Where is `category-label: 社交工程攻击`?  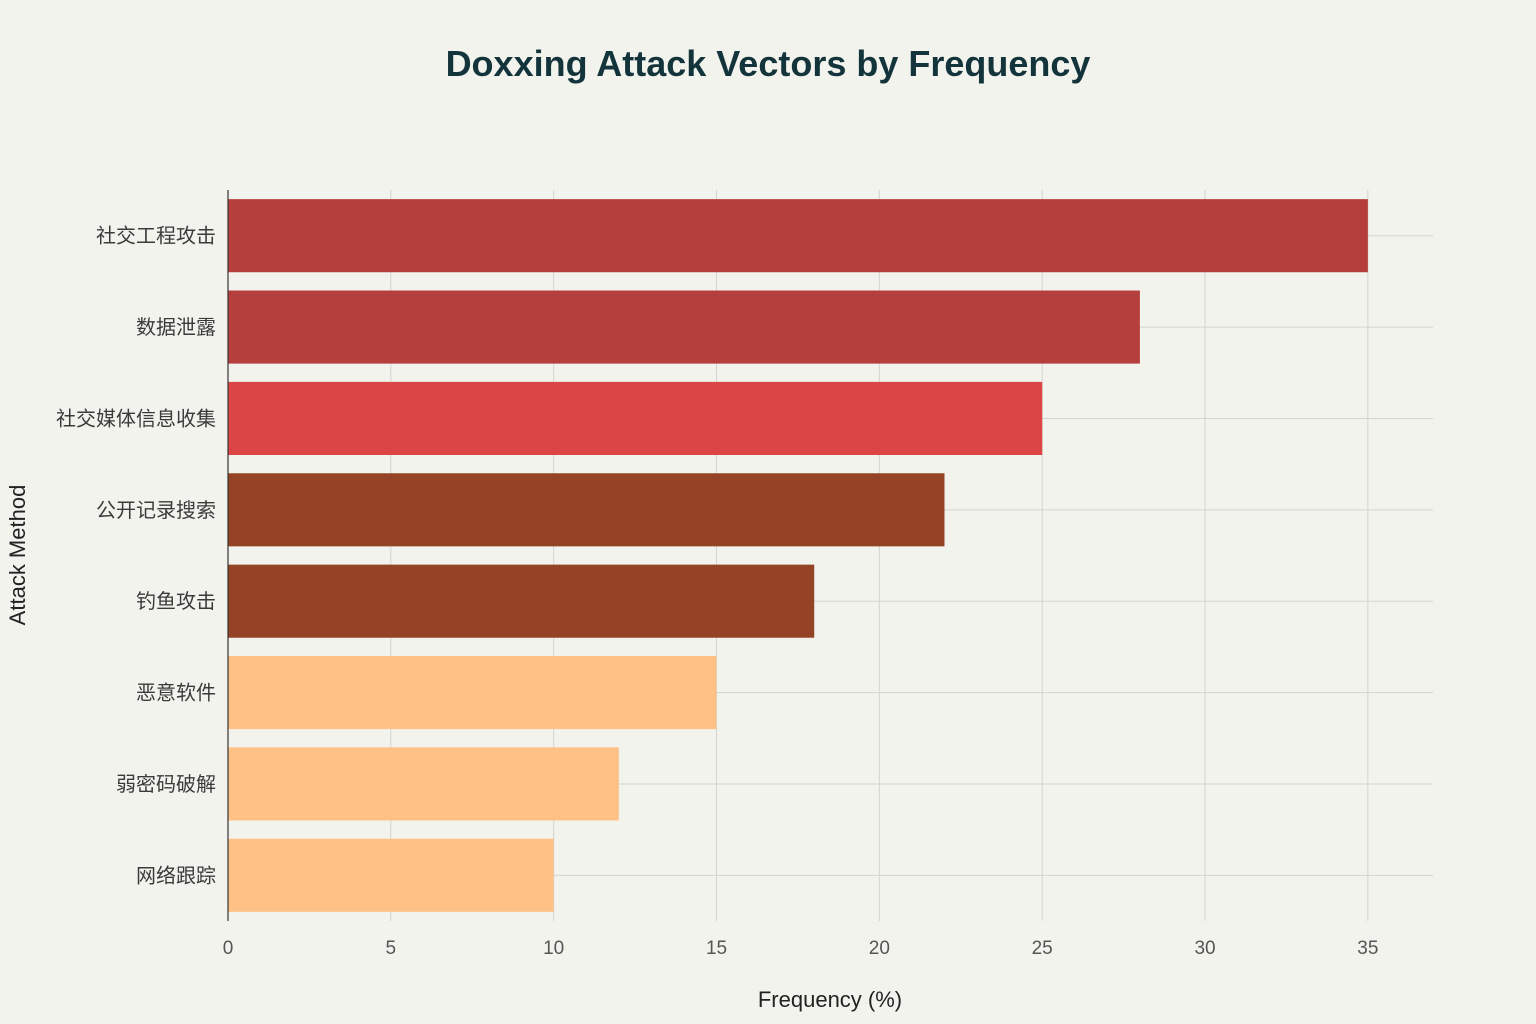 category-label: 社交工程攻击 is located at coordinates (156, 236).